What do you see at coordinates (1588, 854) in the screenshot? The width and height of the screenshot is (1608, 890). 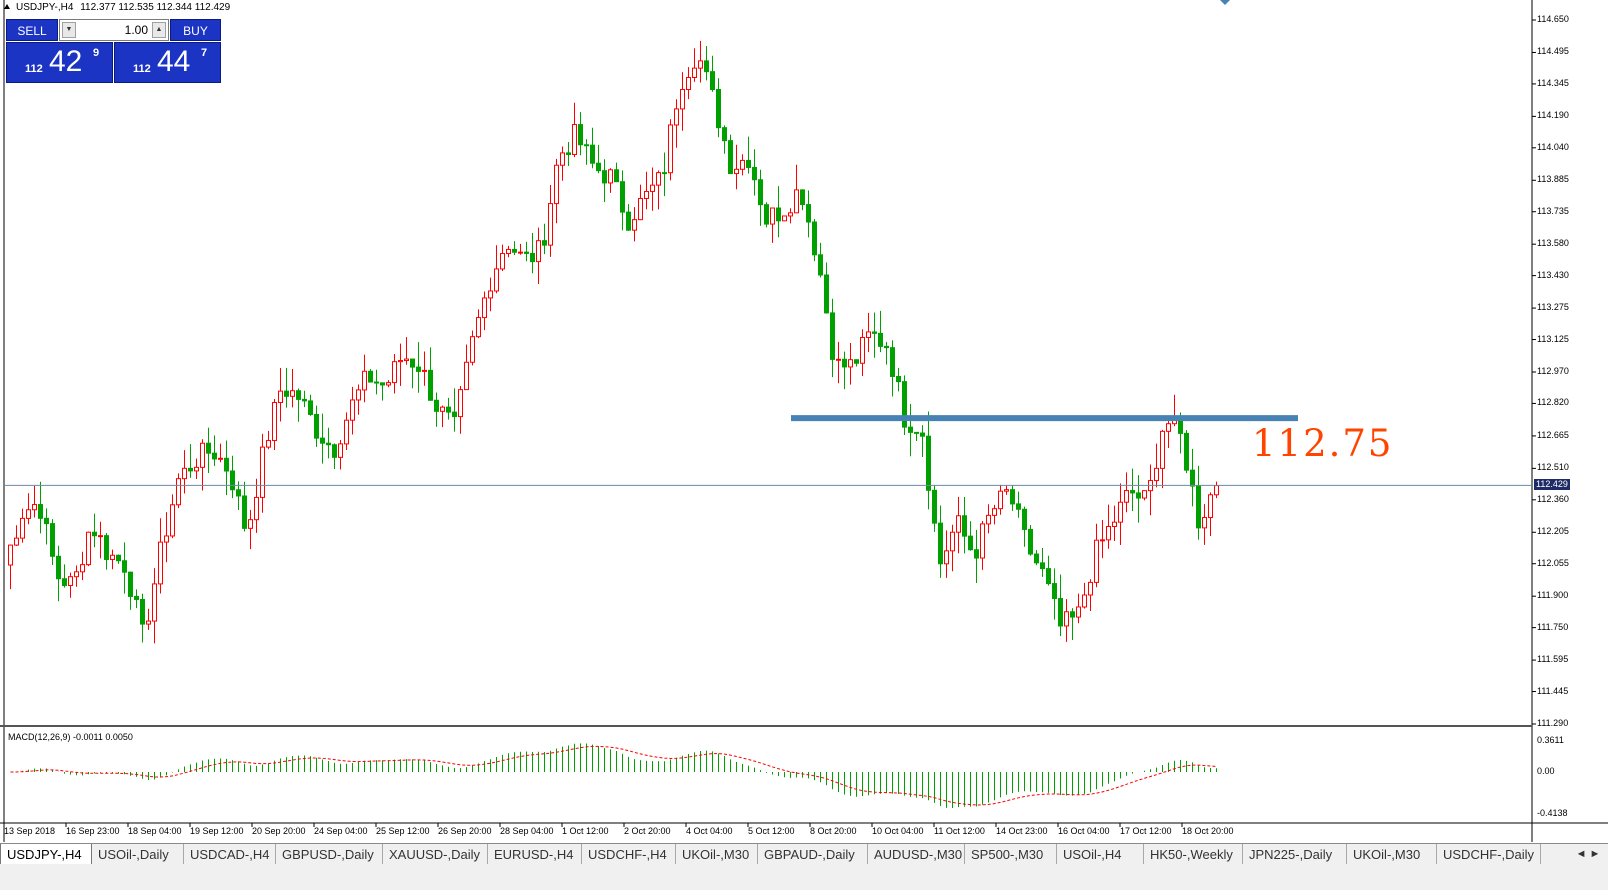 I see `tabs-scroll-arrows-icon: ◄ ►` at bounding box center [1588, 854].